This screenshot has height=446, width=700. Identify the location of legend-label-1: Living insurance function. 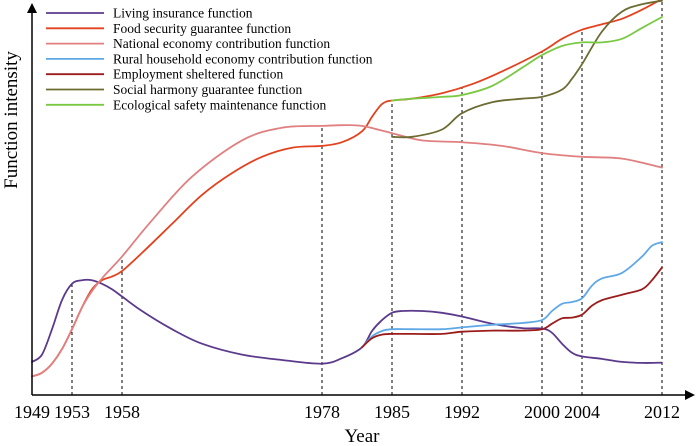
(183, 13).